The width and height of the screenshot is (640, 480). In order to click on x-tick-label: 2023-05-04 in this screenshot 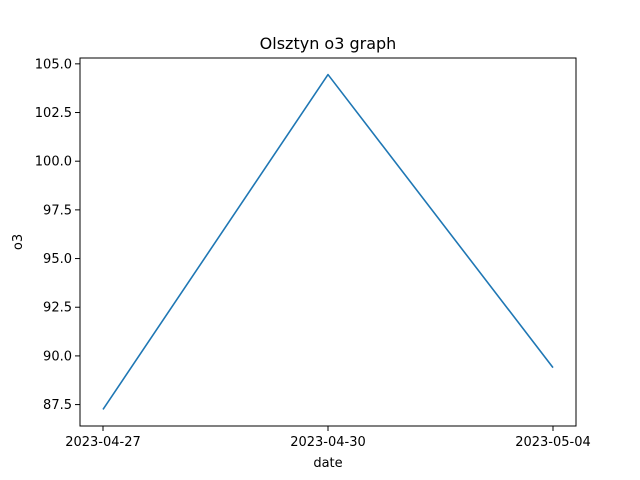, I will do `click(553, 442)`.